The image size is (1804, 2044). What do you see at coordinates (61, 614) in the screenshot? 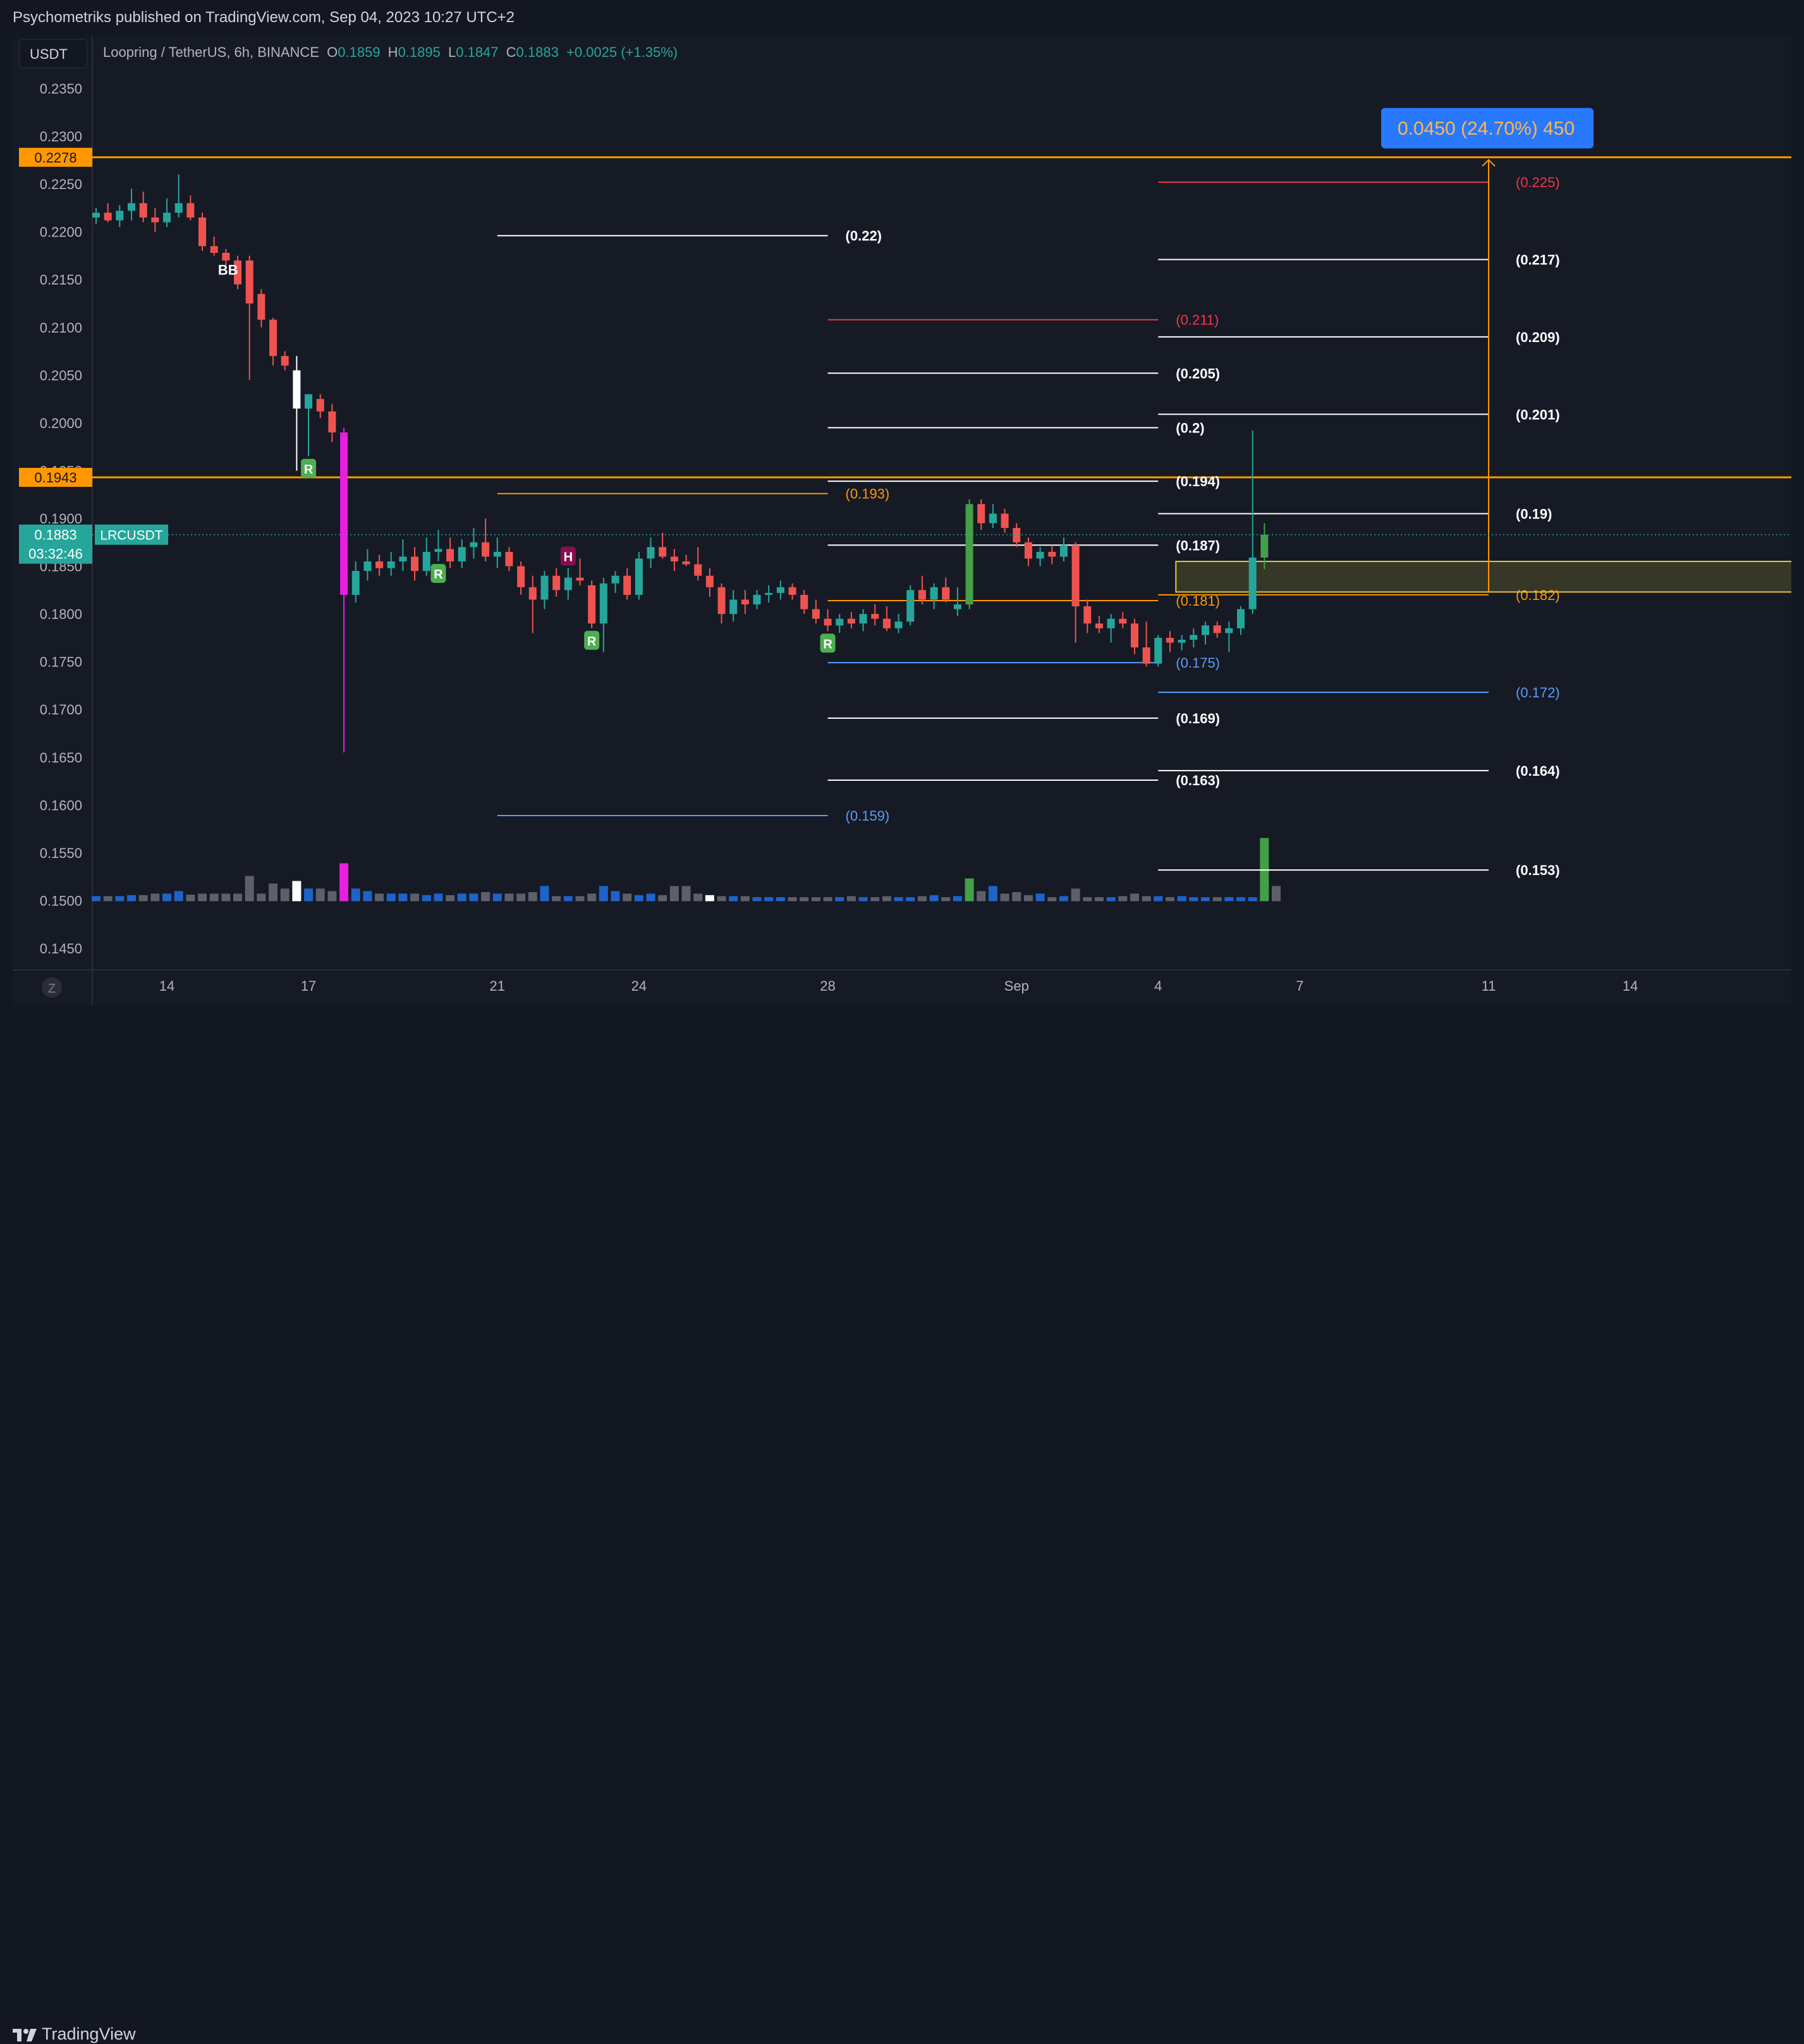
I see `price-axis-tick: 0.1800` at bounding box center [61, 614].